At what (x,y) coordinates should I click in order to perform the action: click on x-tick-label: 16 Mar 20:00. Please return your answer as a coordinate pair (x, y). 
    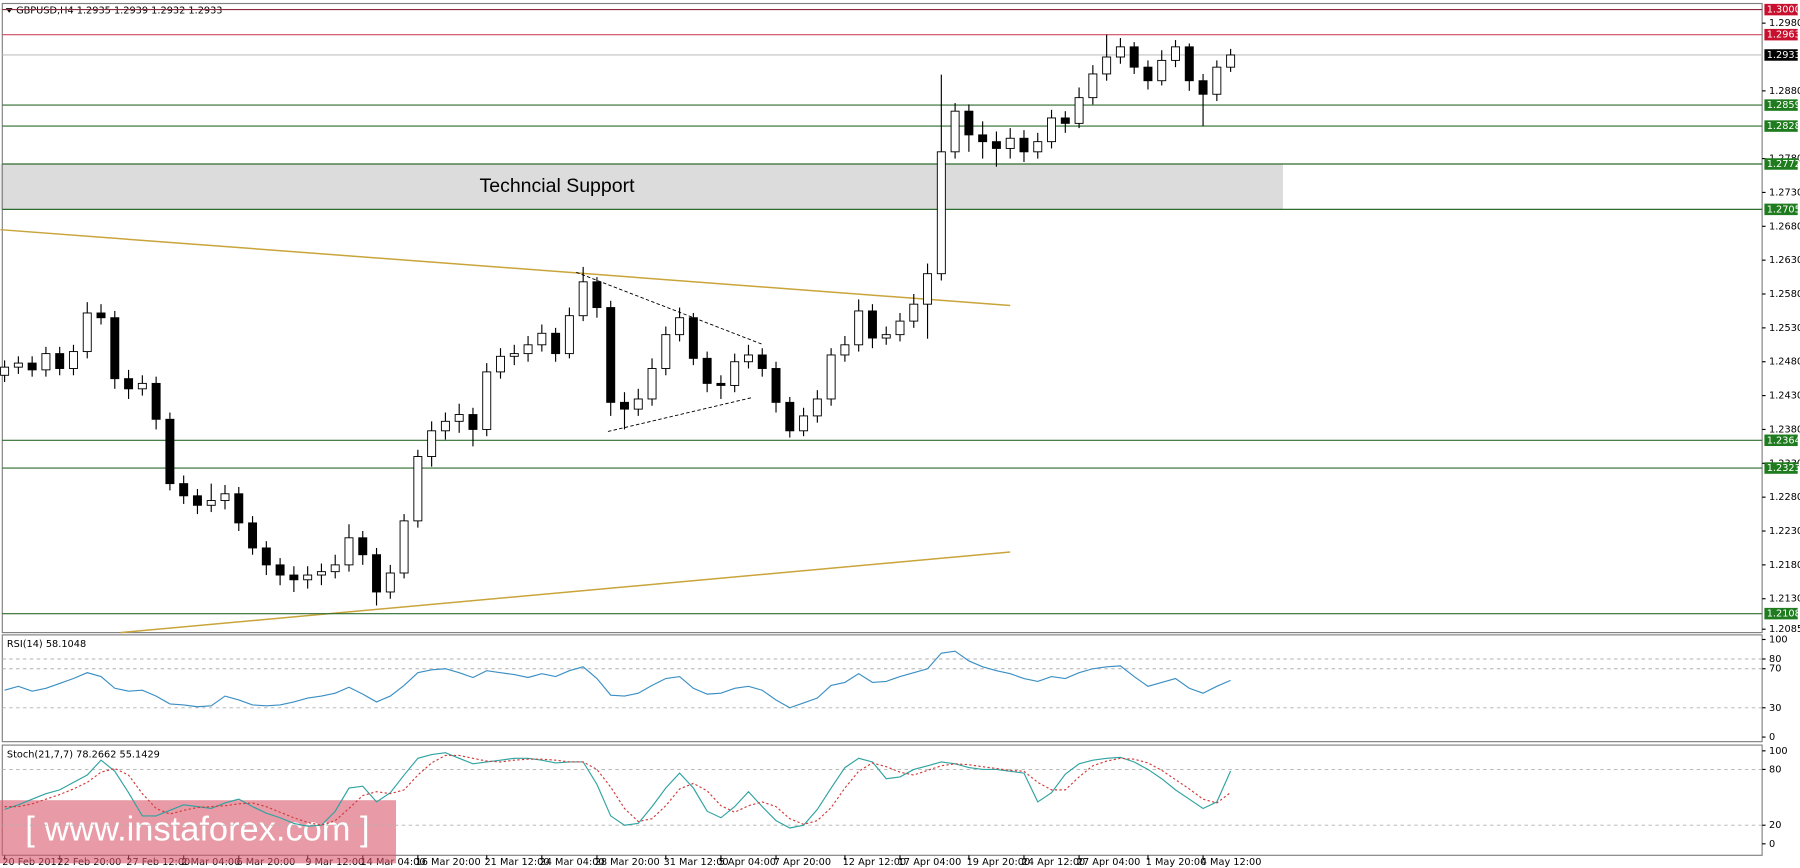
    Looking at the image, I should click on (448, 862).